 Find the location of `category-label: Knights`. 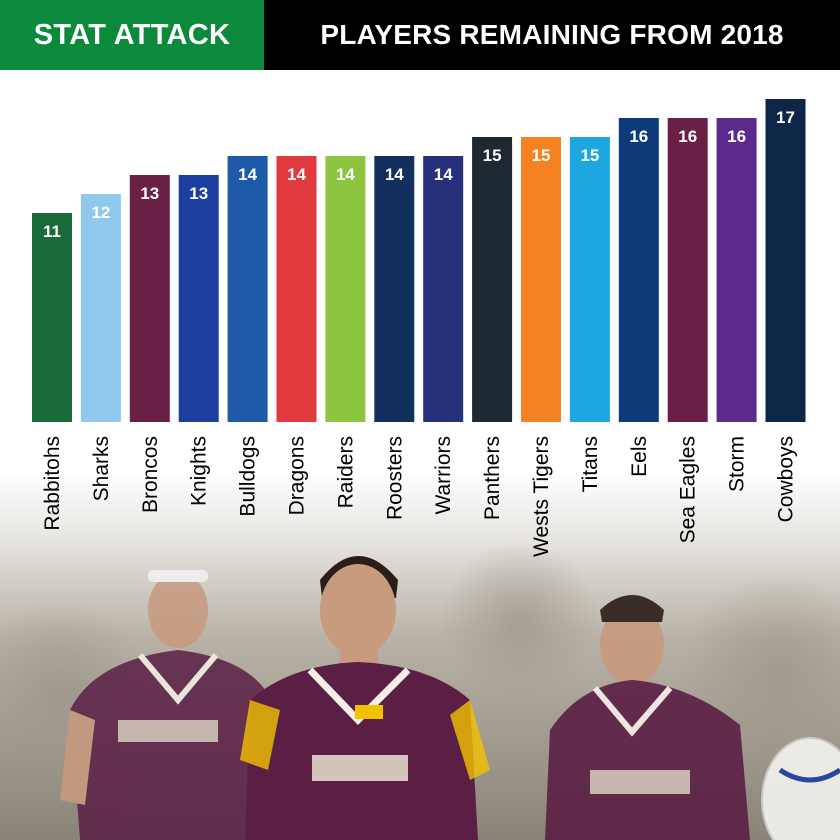

category-label: Knights is located at coordinates (199, 471).